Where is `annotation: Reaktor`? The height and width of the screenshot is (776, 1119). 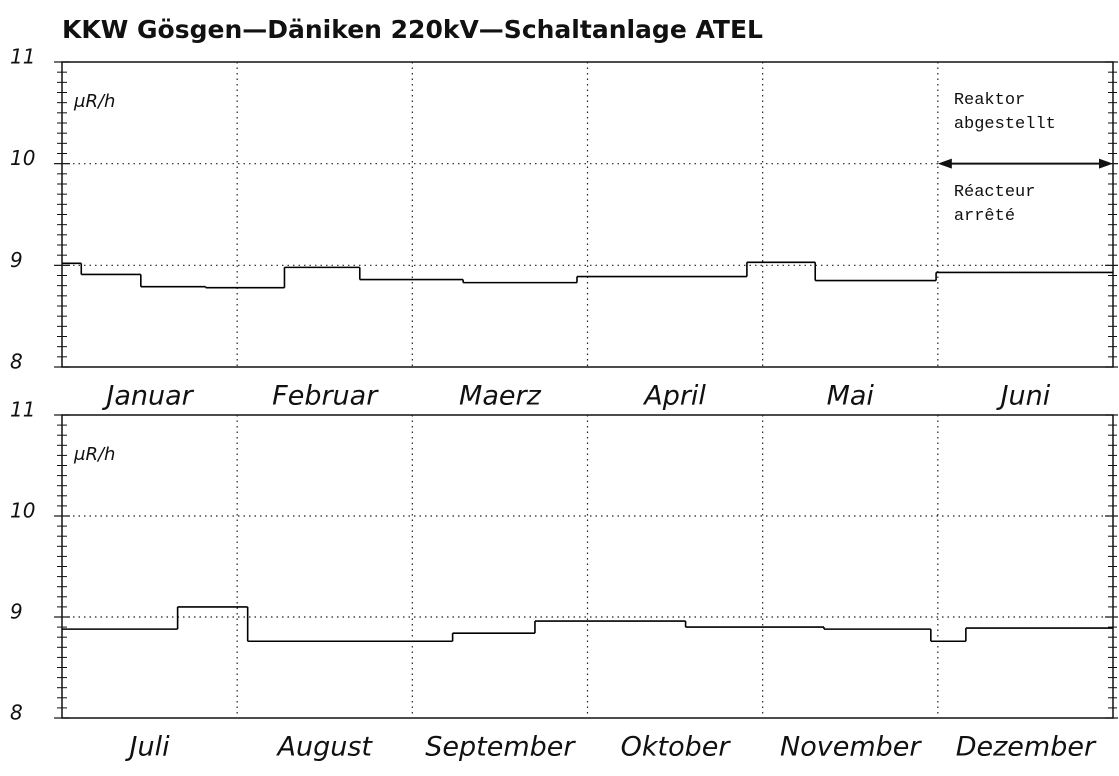
annotation: Reaktor is located at coordinates (989, 100).